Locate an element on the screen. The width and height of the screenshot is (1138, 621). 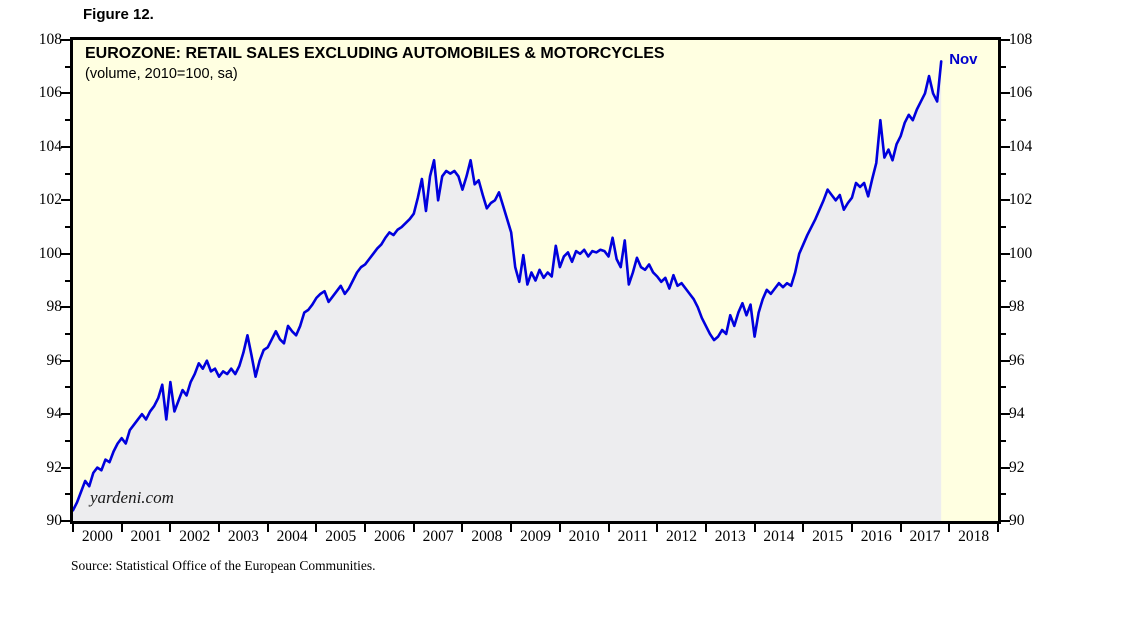
y-axis-label-left: 96 is located at coordinates (54, 360).